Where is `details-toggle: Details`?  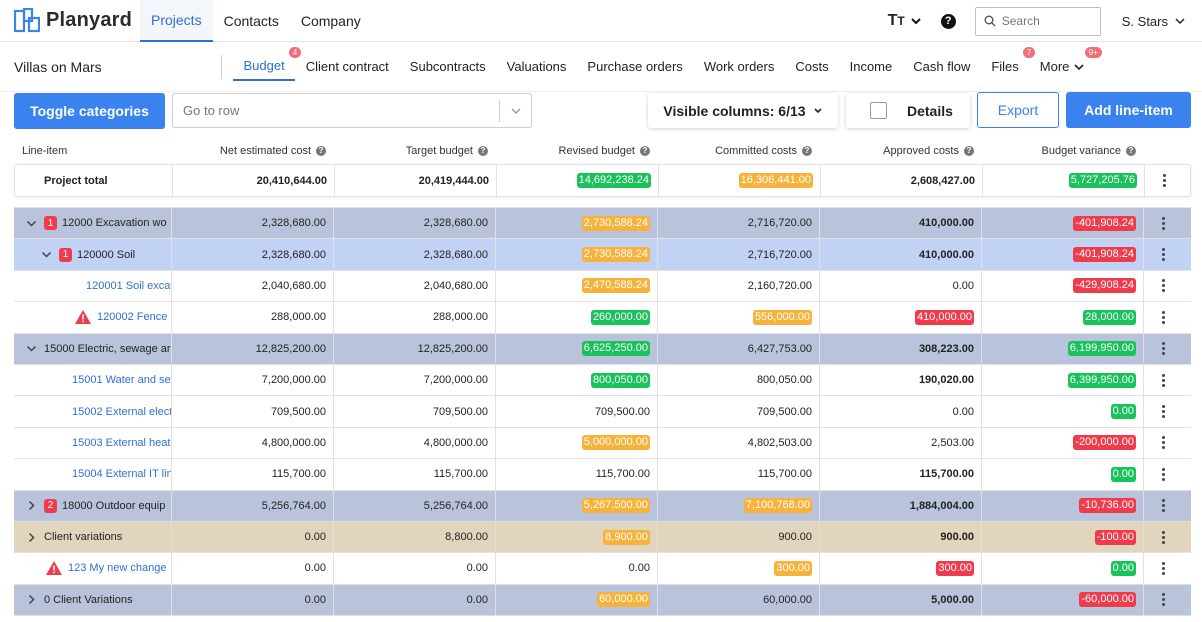
details-toggle: Details is located at coordinates (908, 110).